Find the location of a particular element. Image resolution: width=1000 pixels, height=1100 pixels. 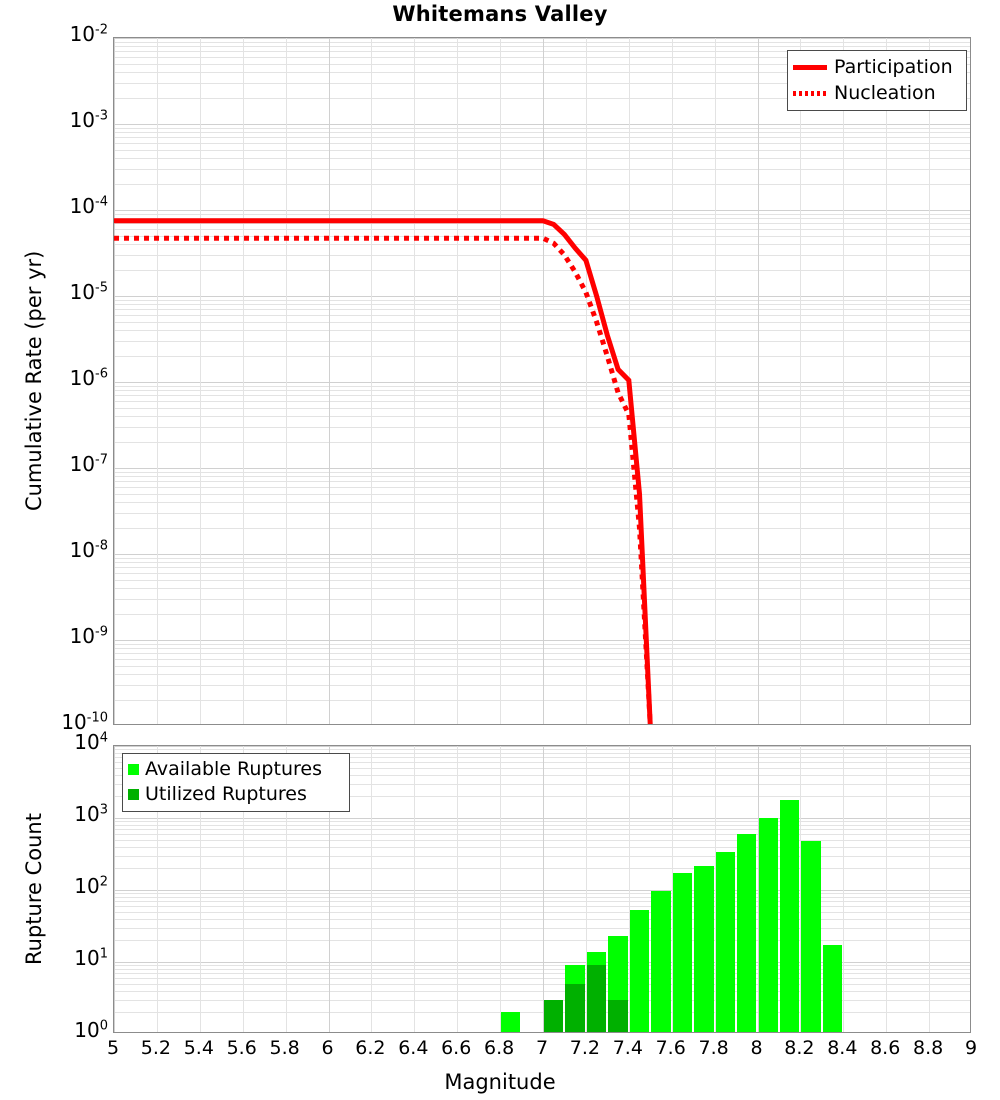

y-tick-label: 10⁻⁶ is located at coordinates (88, 378).